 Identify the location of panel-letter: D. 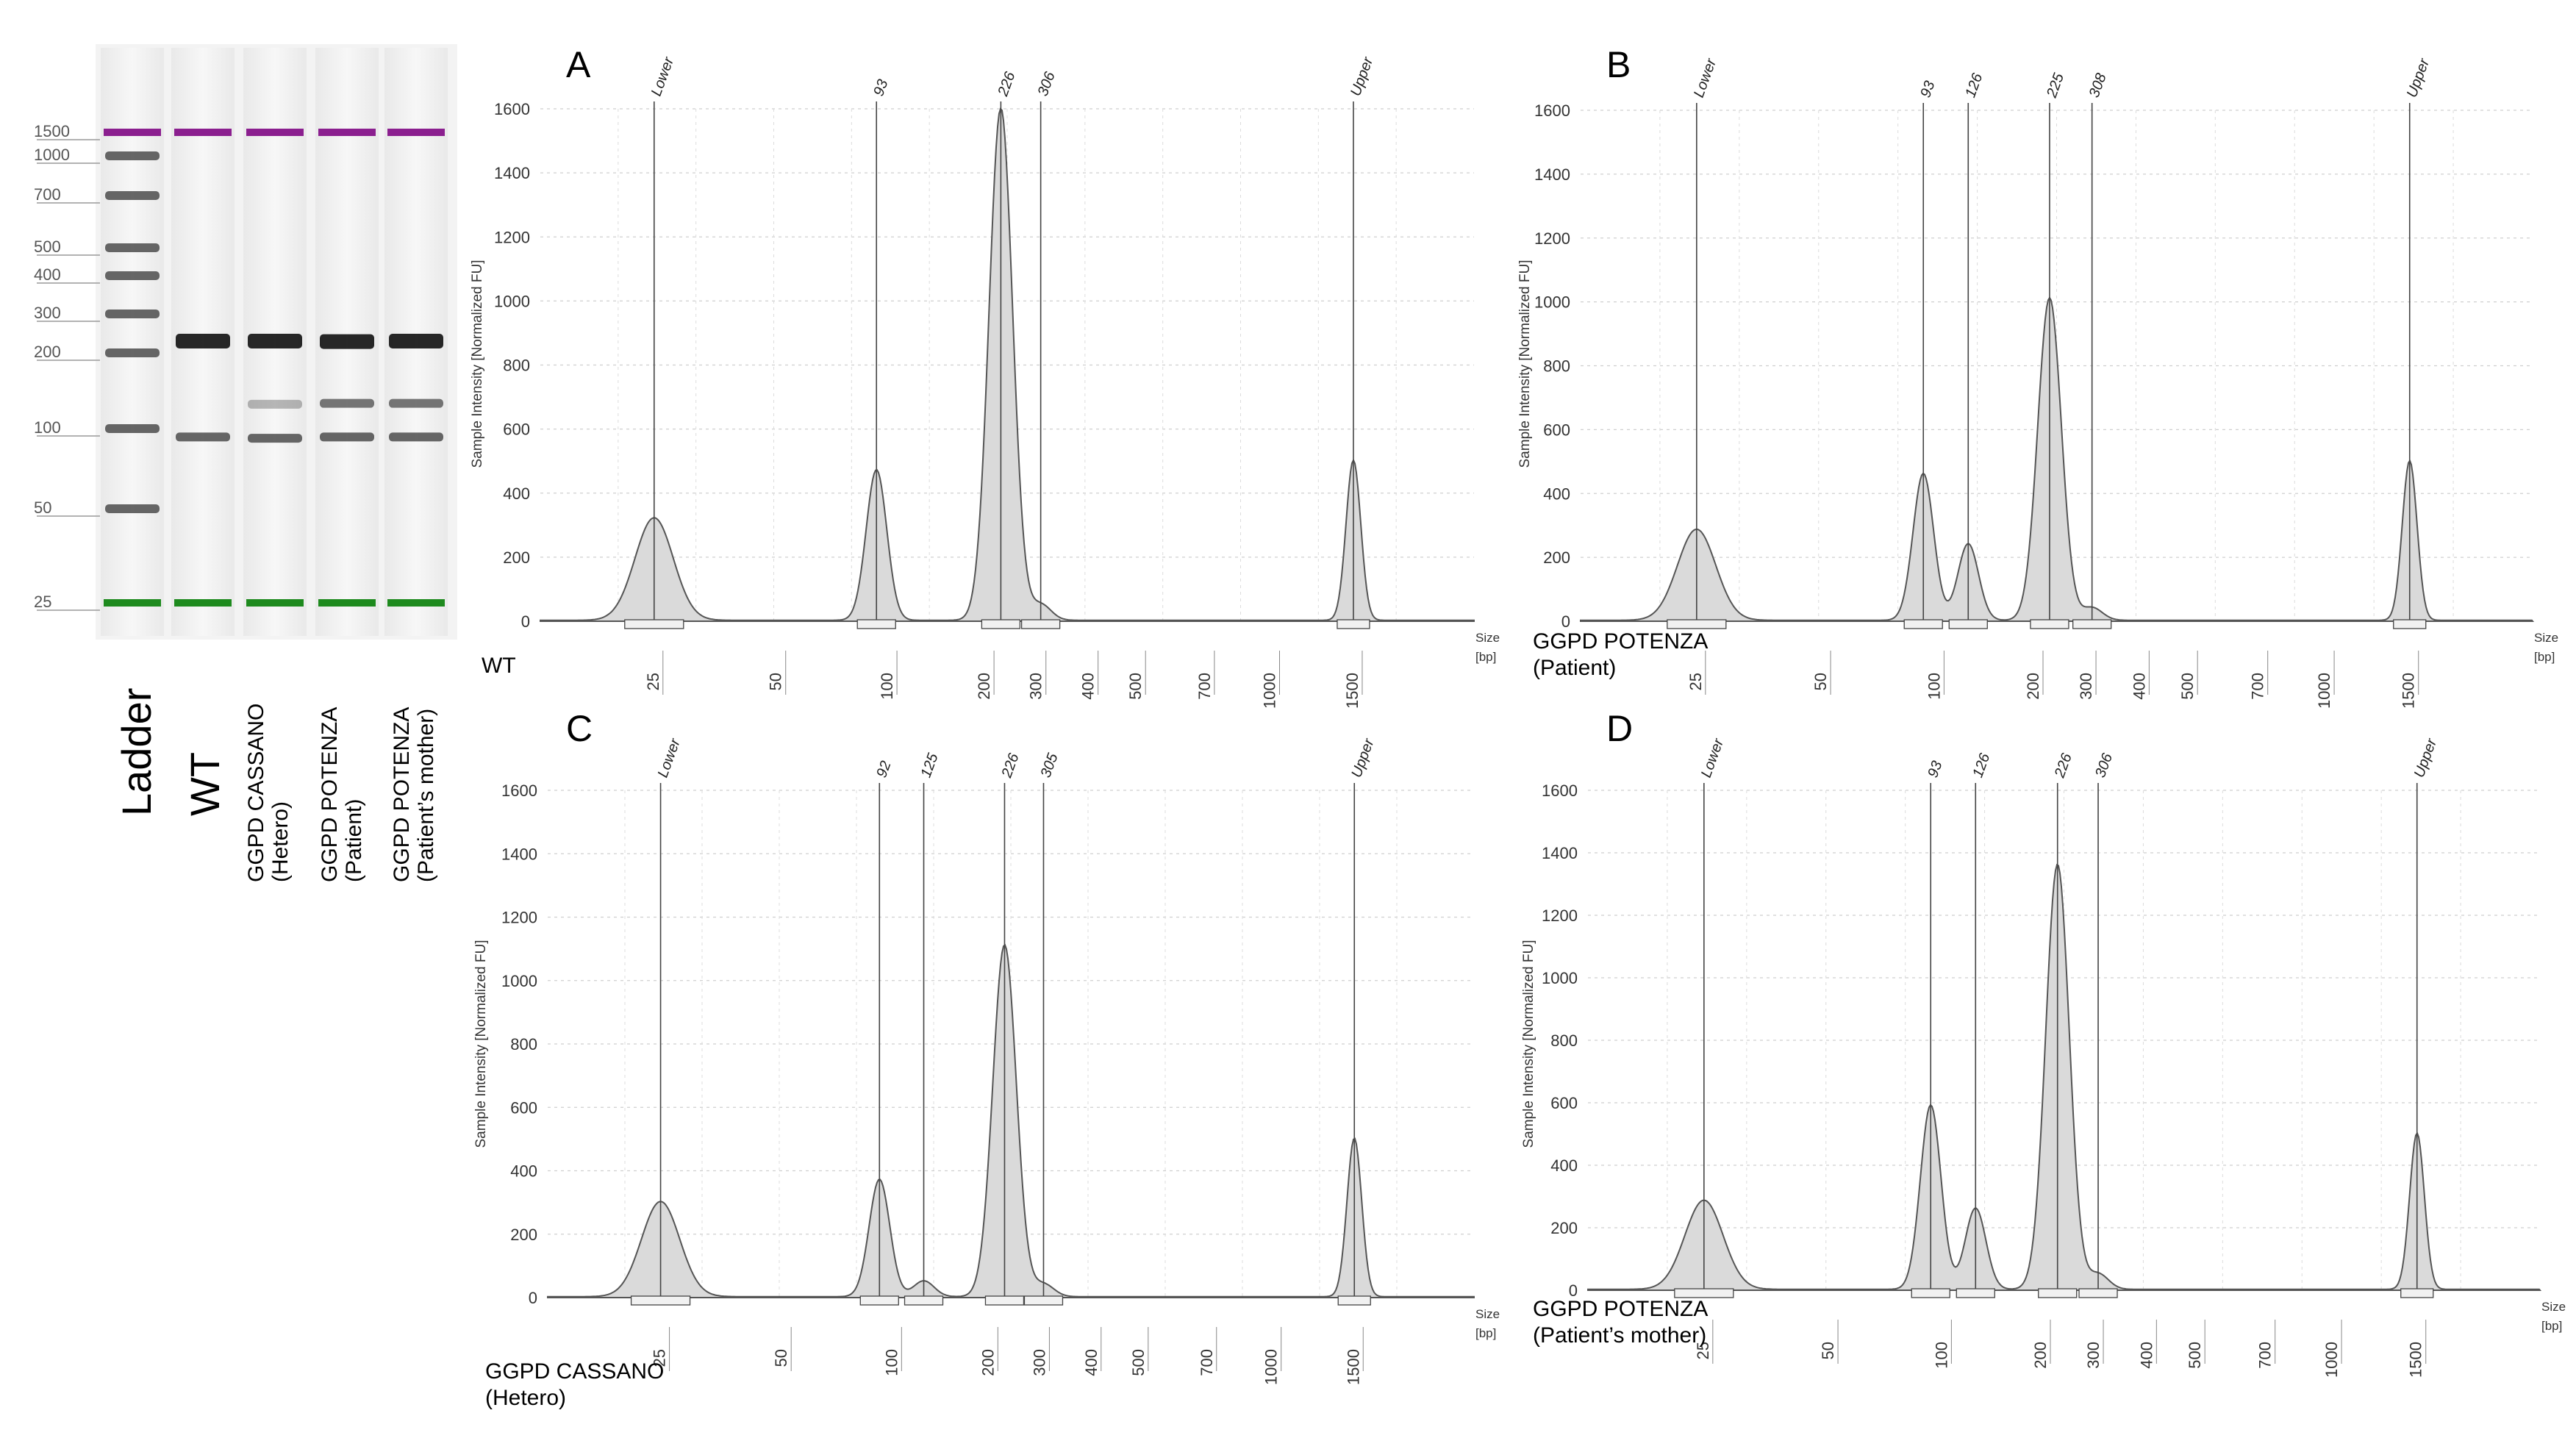
(1619, 728).